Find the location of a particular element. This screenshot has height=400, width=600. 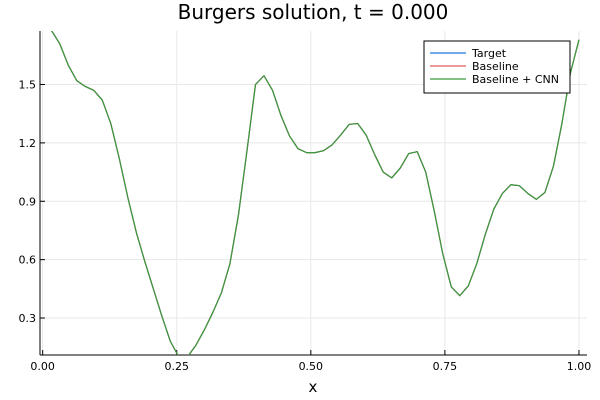

legend-label-1: Baseline is located at coordinates (495, 66).